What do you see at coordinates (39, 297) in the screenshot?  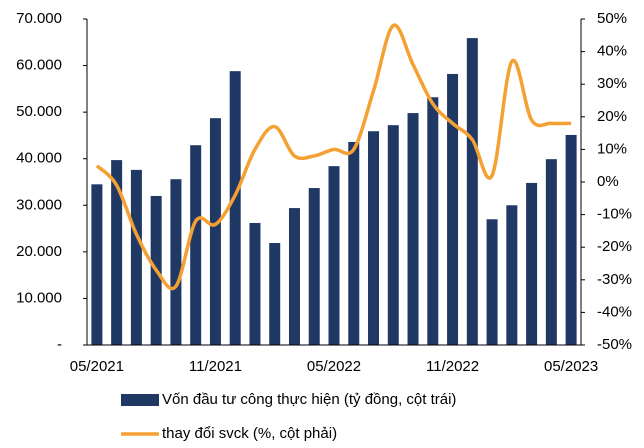 I see `y-tick-label: 10.000` at bounding box center [39, 297].